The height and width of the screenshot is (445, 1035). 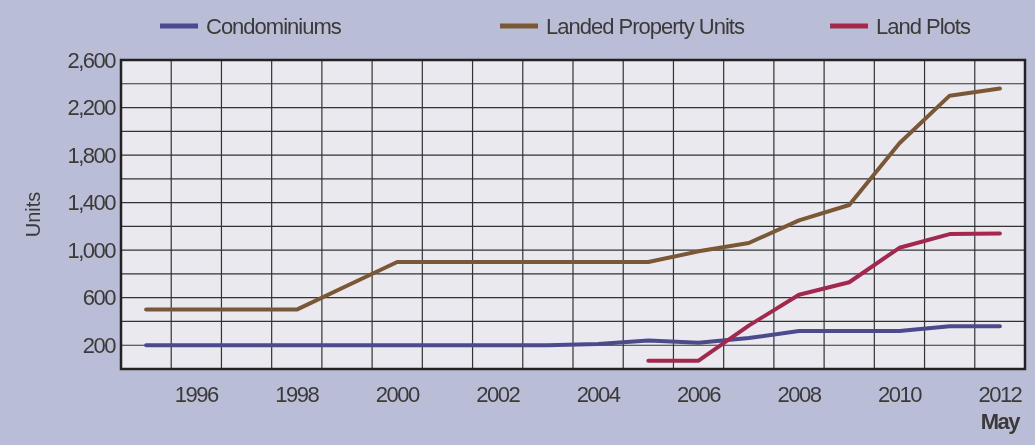 I want to click on x-tick-label: 2012 May, so click(x=1000, y=408).